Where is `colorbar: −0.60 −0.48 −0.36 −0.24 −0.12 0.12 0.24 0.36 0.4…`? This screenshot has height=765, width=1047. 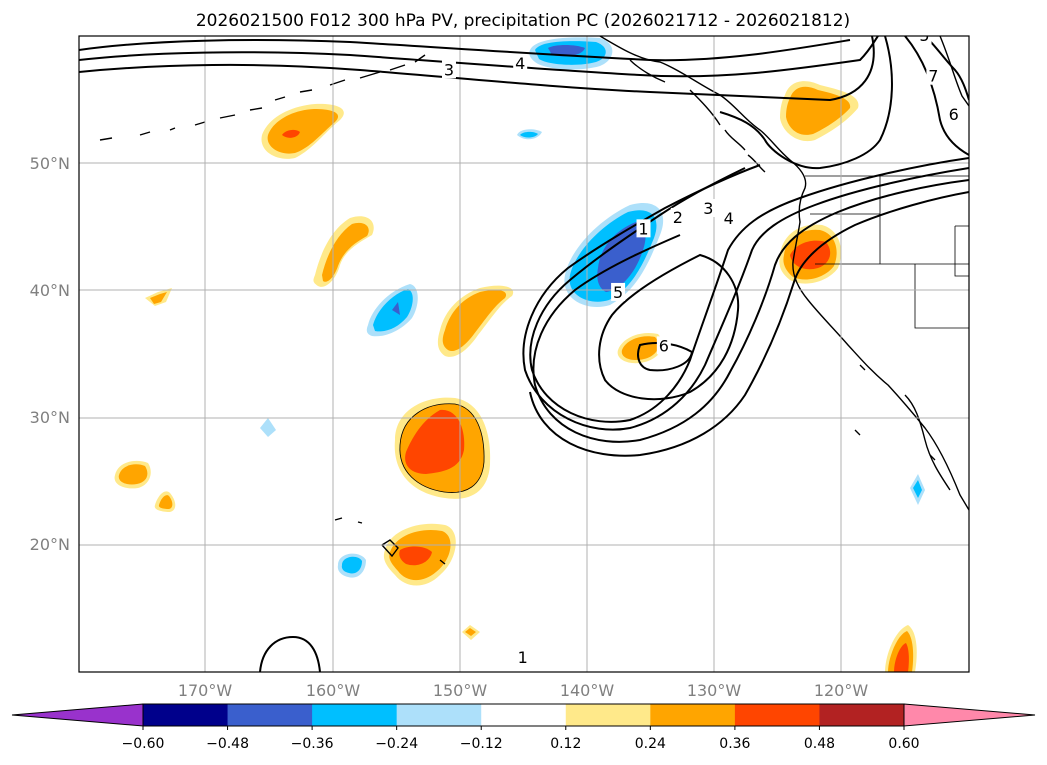 colorbar: −0.60 −0.48 −0.36 −0.24 −0.12 0.12 0.24 0.36 0.4… is located at coordinates (523, 727).